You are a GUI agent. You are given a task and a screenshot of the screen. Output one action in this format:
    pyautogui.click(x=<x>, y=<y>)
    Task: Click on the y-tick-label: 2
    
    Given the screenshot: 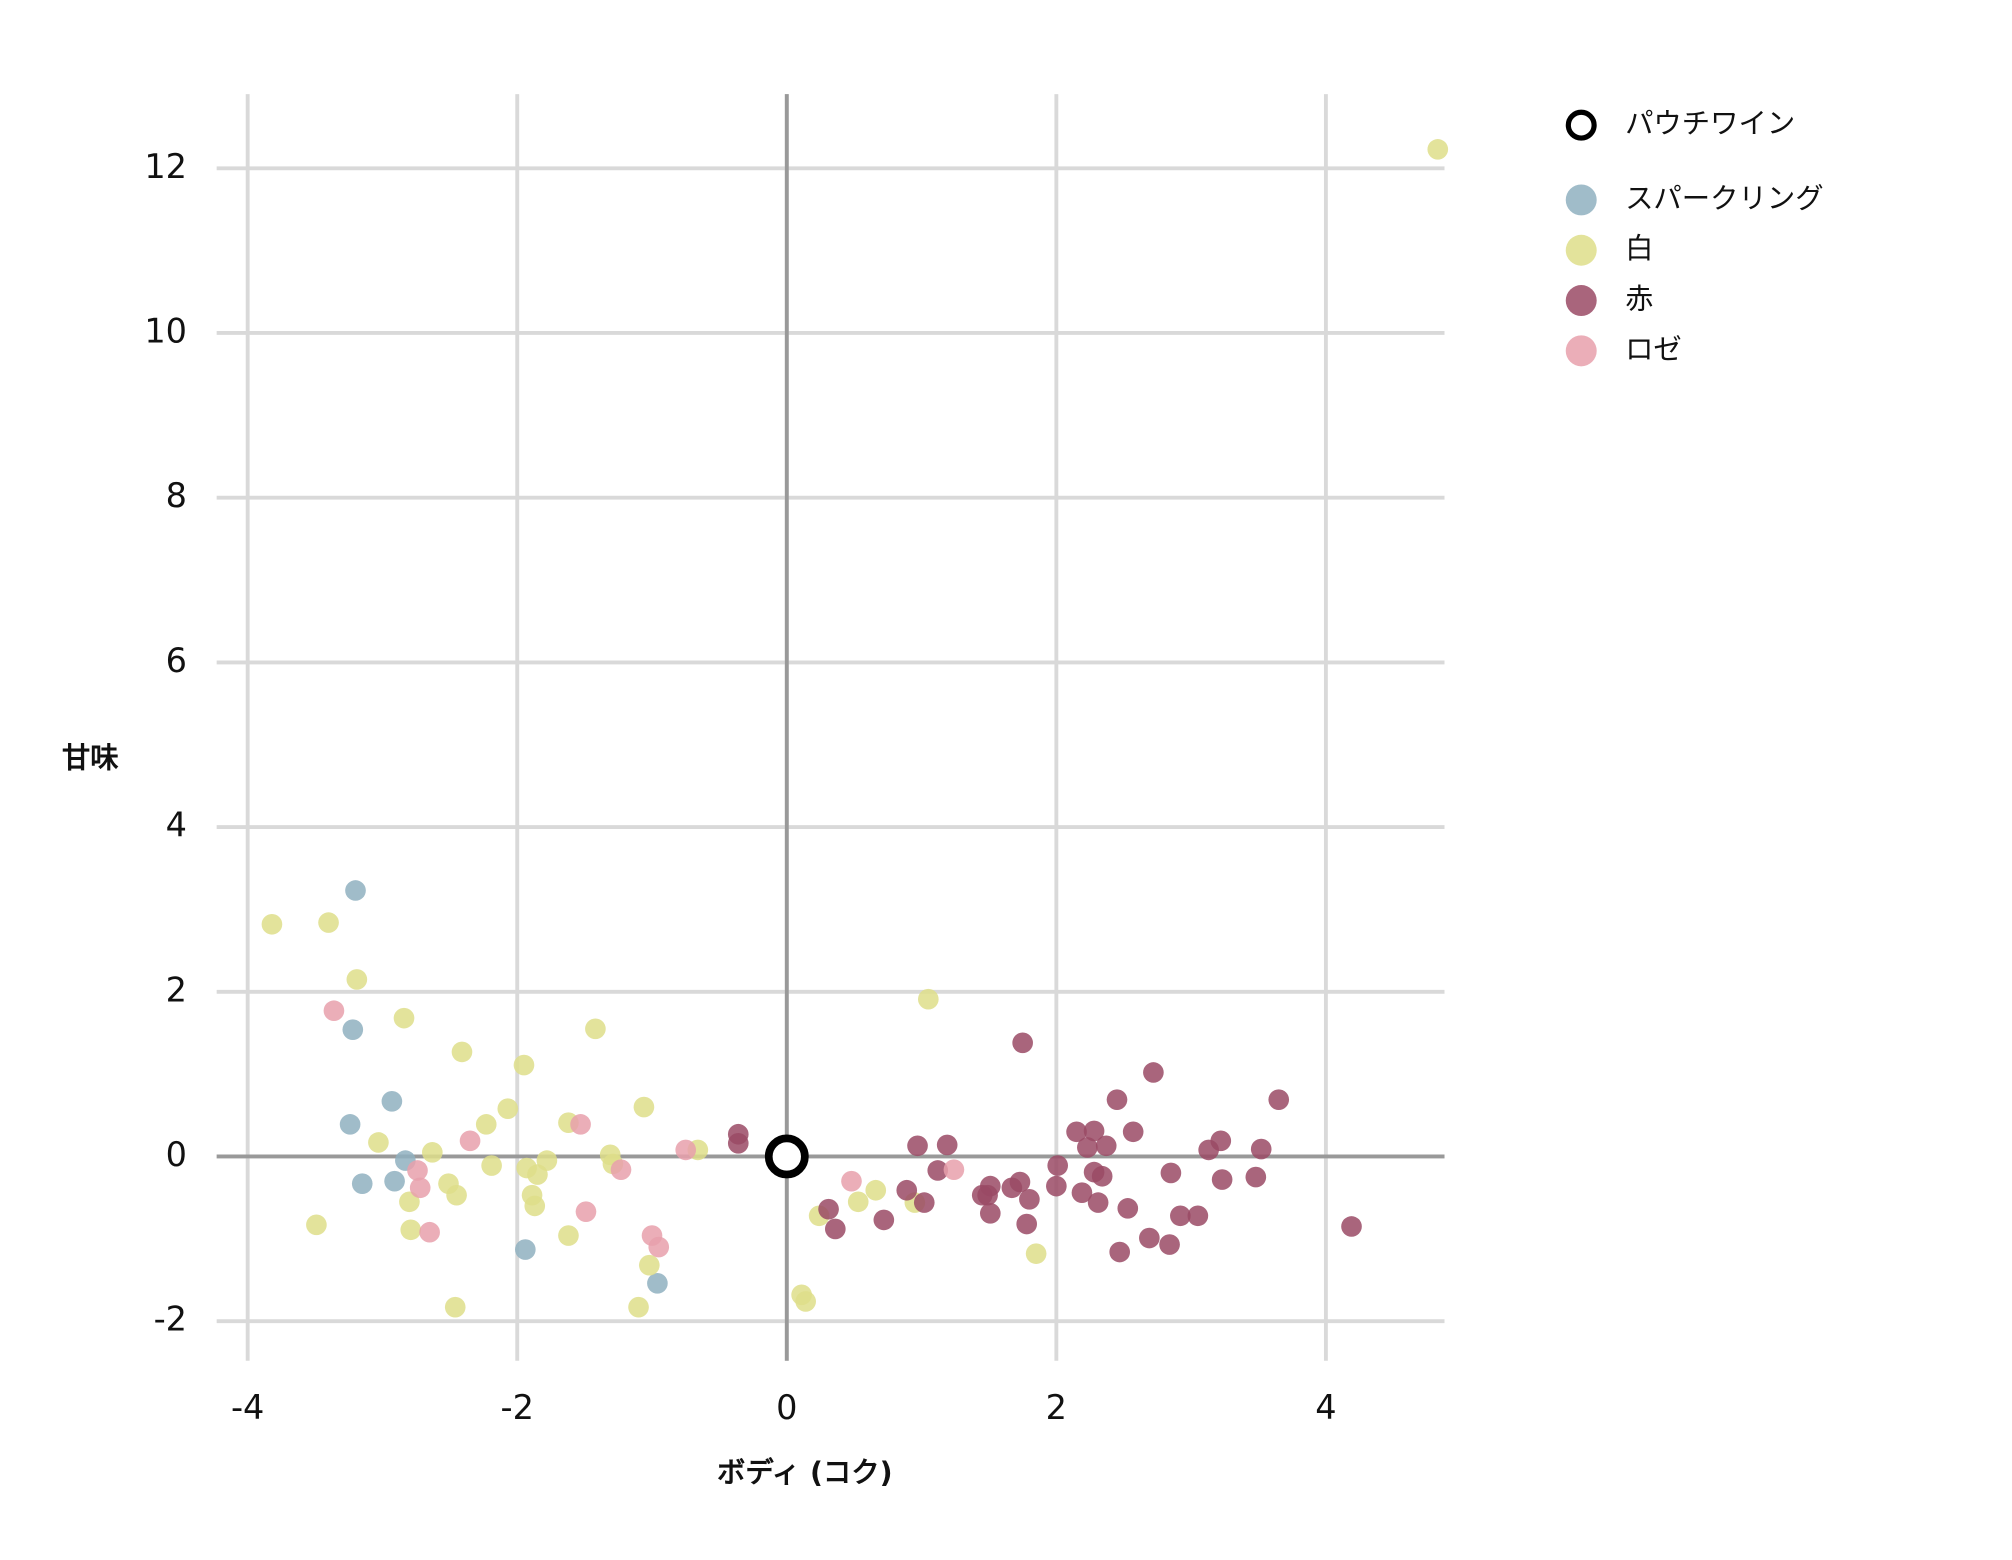 What is the action you would take?
    pyautogui.click(x=176, y=989)
    